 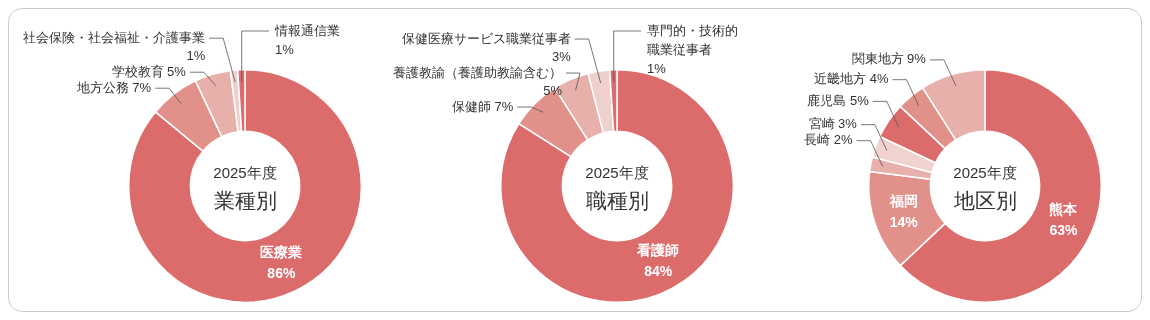 What do you see at coordinates (114, 37) in the screenshot?
I see `slice-label: 社会保険・社会福祉・介護事業` at bounding box center [114, 37].